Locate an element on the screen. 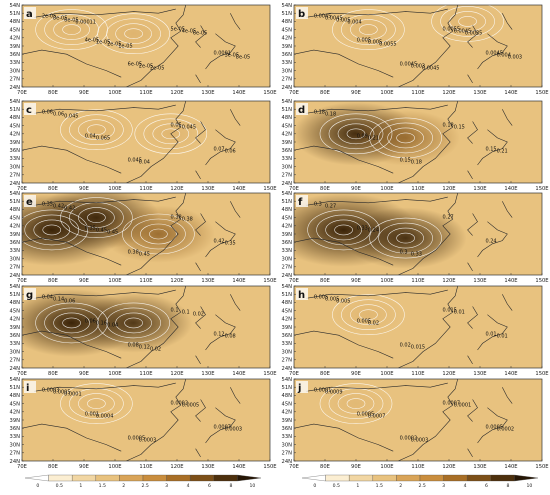 The width and height of the screenshot is (550, 495). lon-tick-label: 70E is located at coordinates (22, 93).